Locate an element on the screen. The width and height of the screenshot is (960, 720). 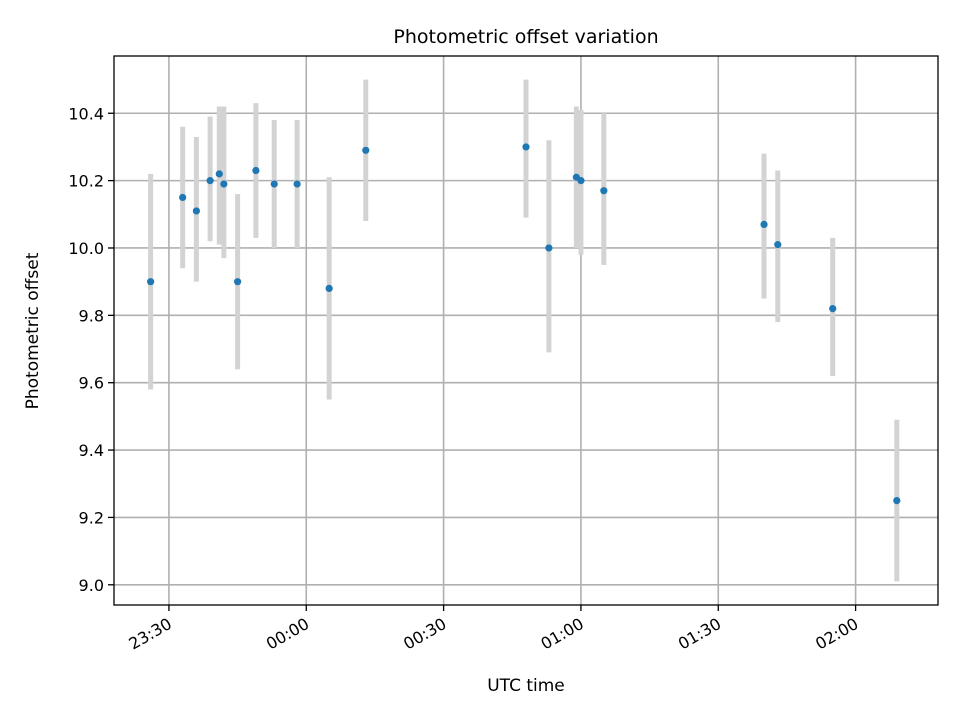
y-tick-label: 9.8 is located at coordinates (91, 315).